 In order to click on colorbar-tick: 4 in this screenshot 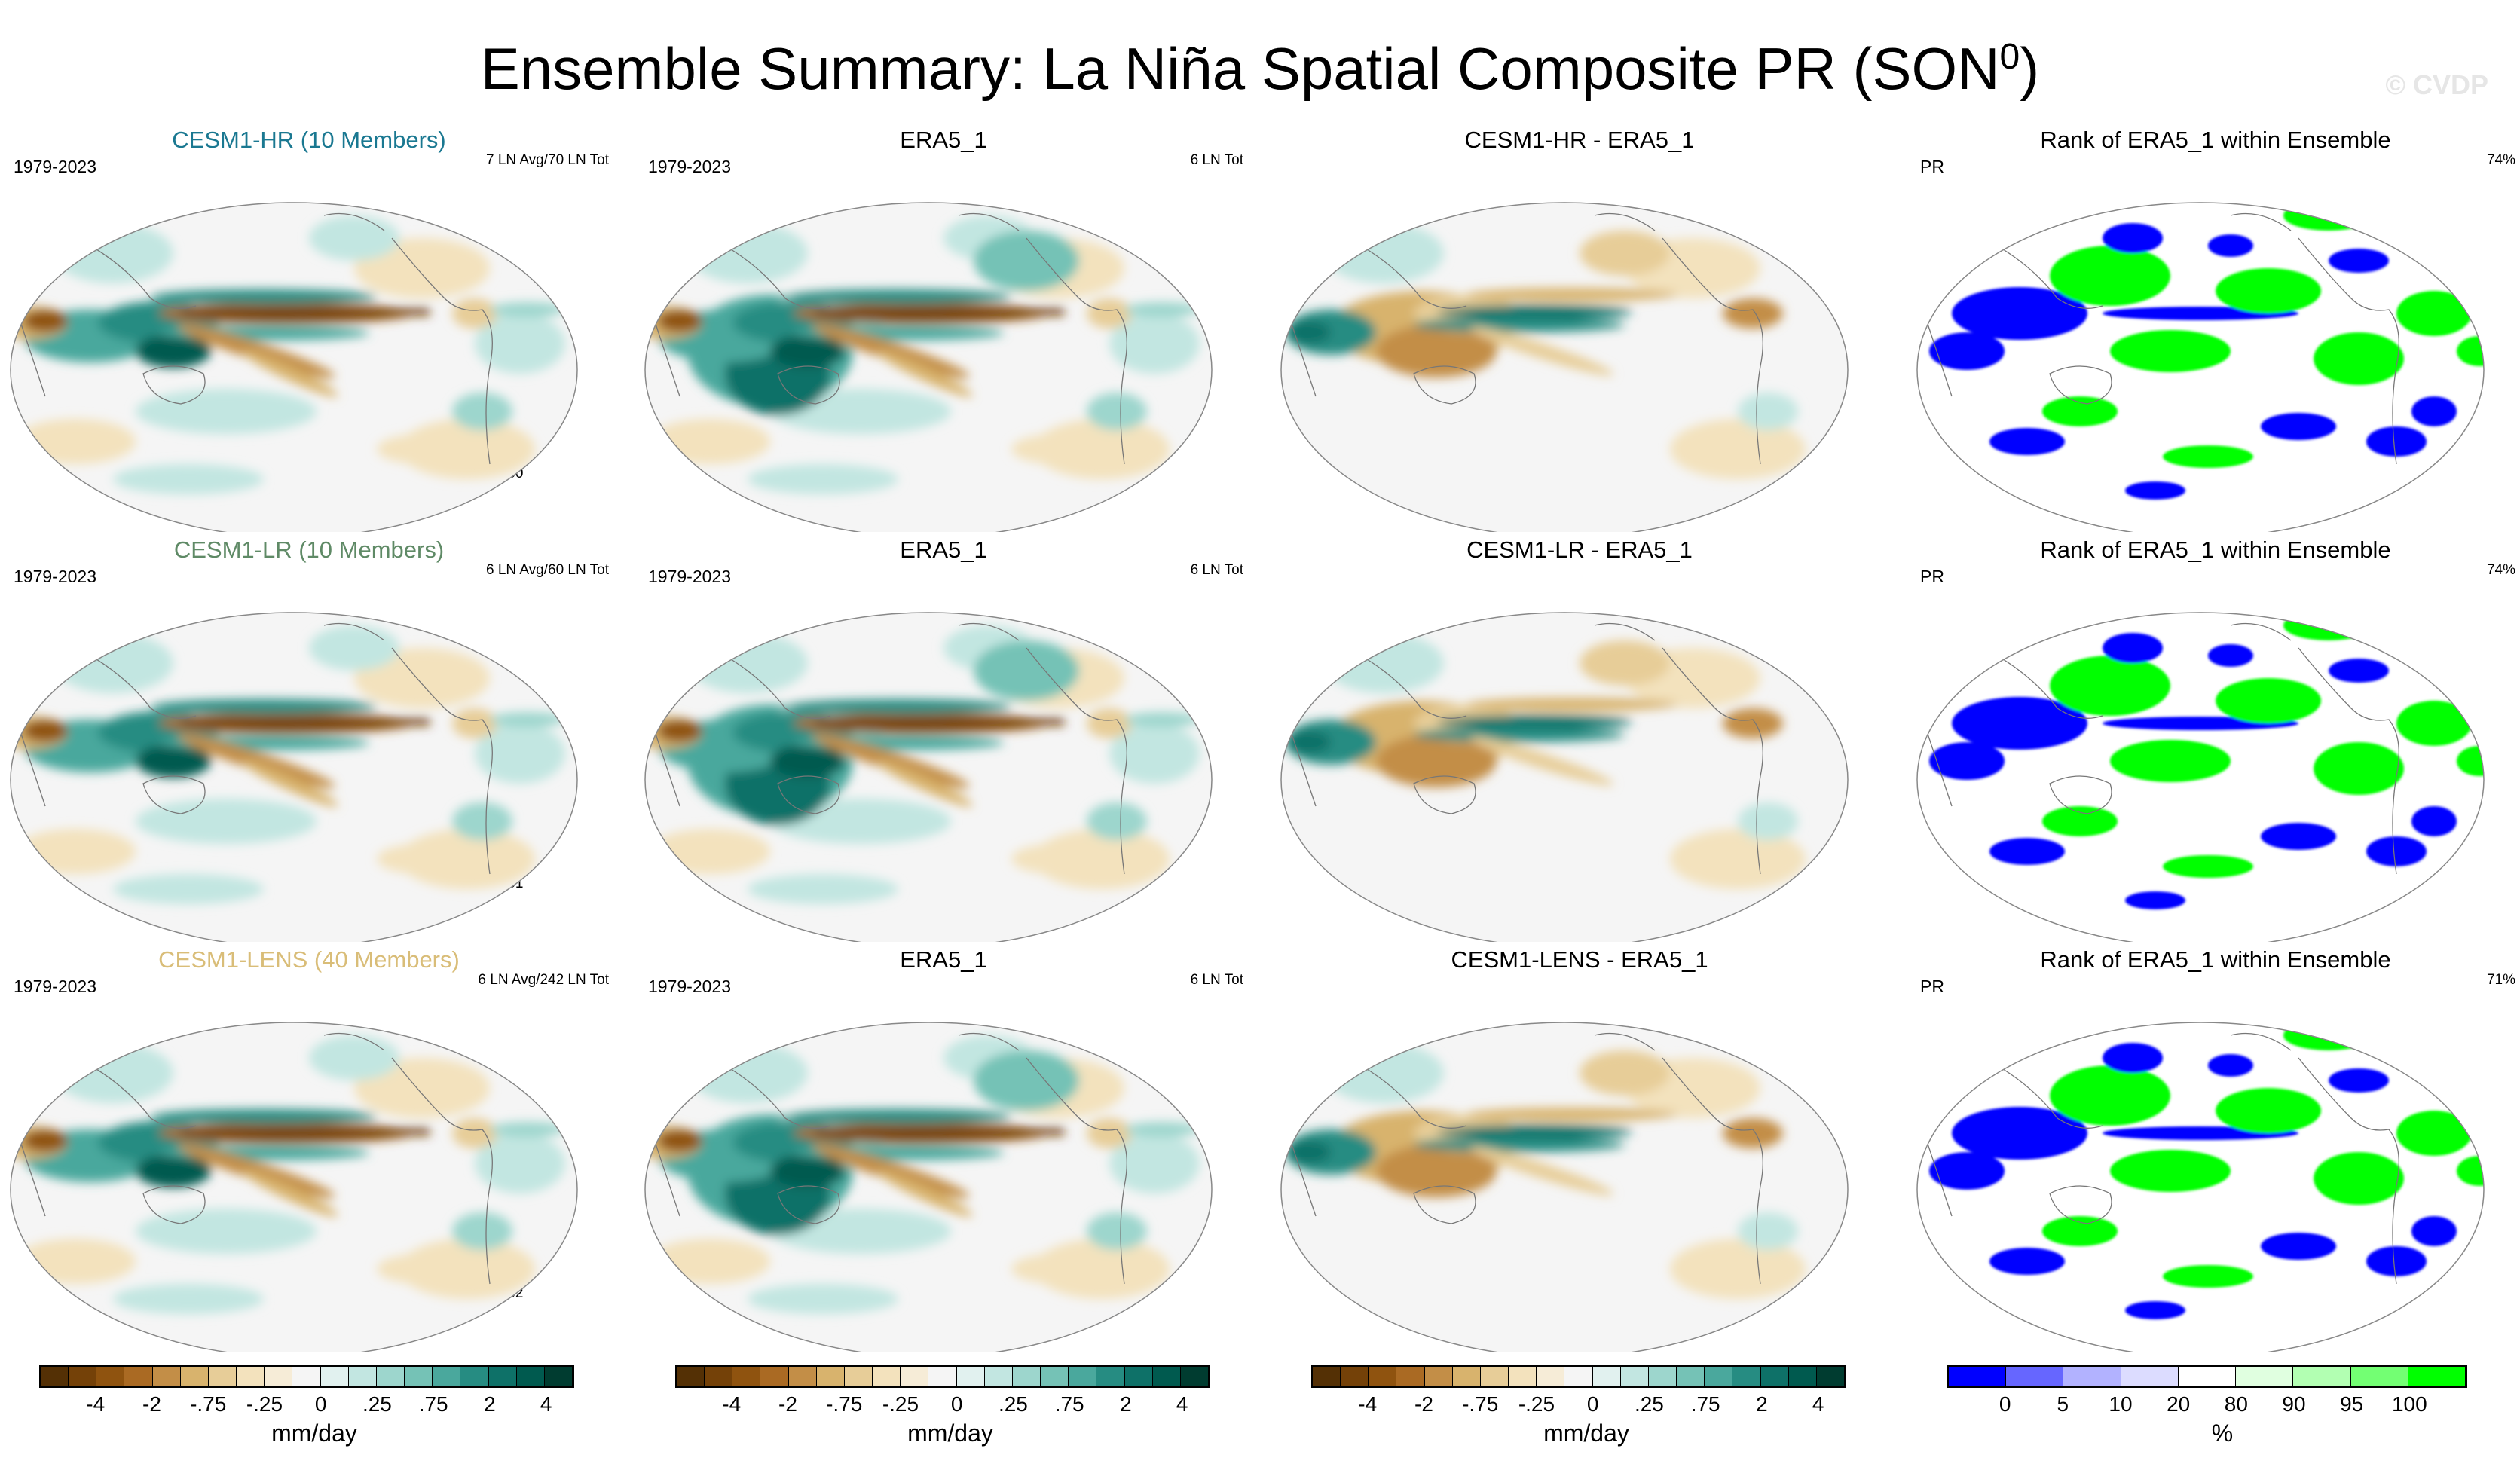, I will do `click(1818, 1404)`.